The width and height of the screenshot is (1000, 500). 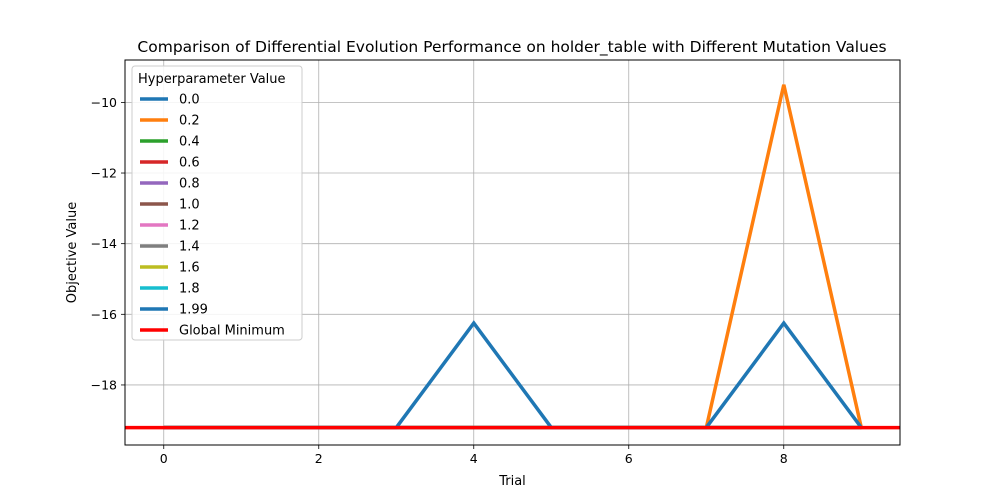 What do you see at coordinates (72, 252) in the screenshot?
I see `y-axis-label: Objective Value` at bounding box center [72, 252].